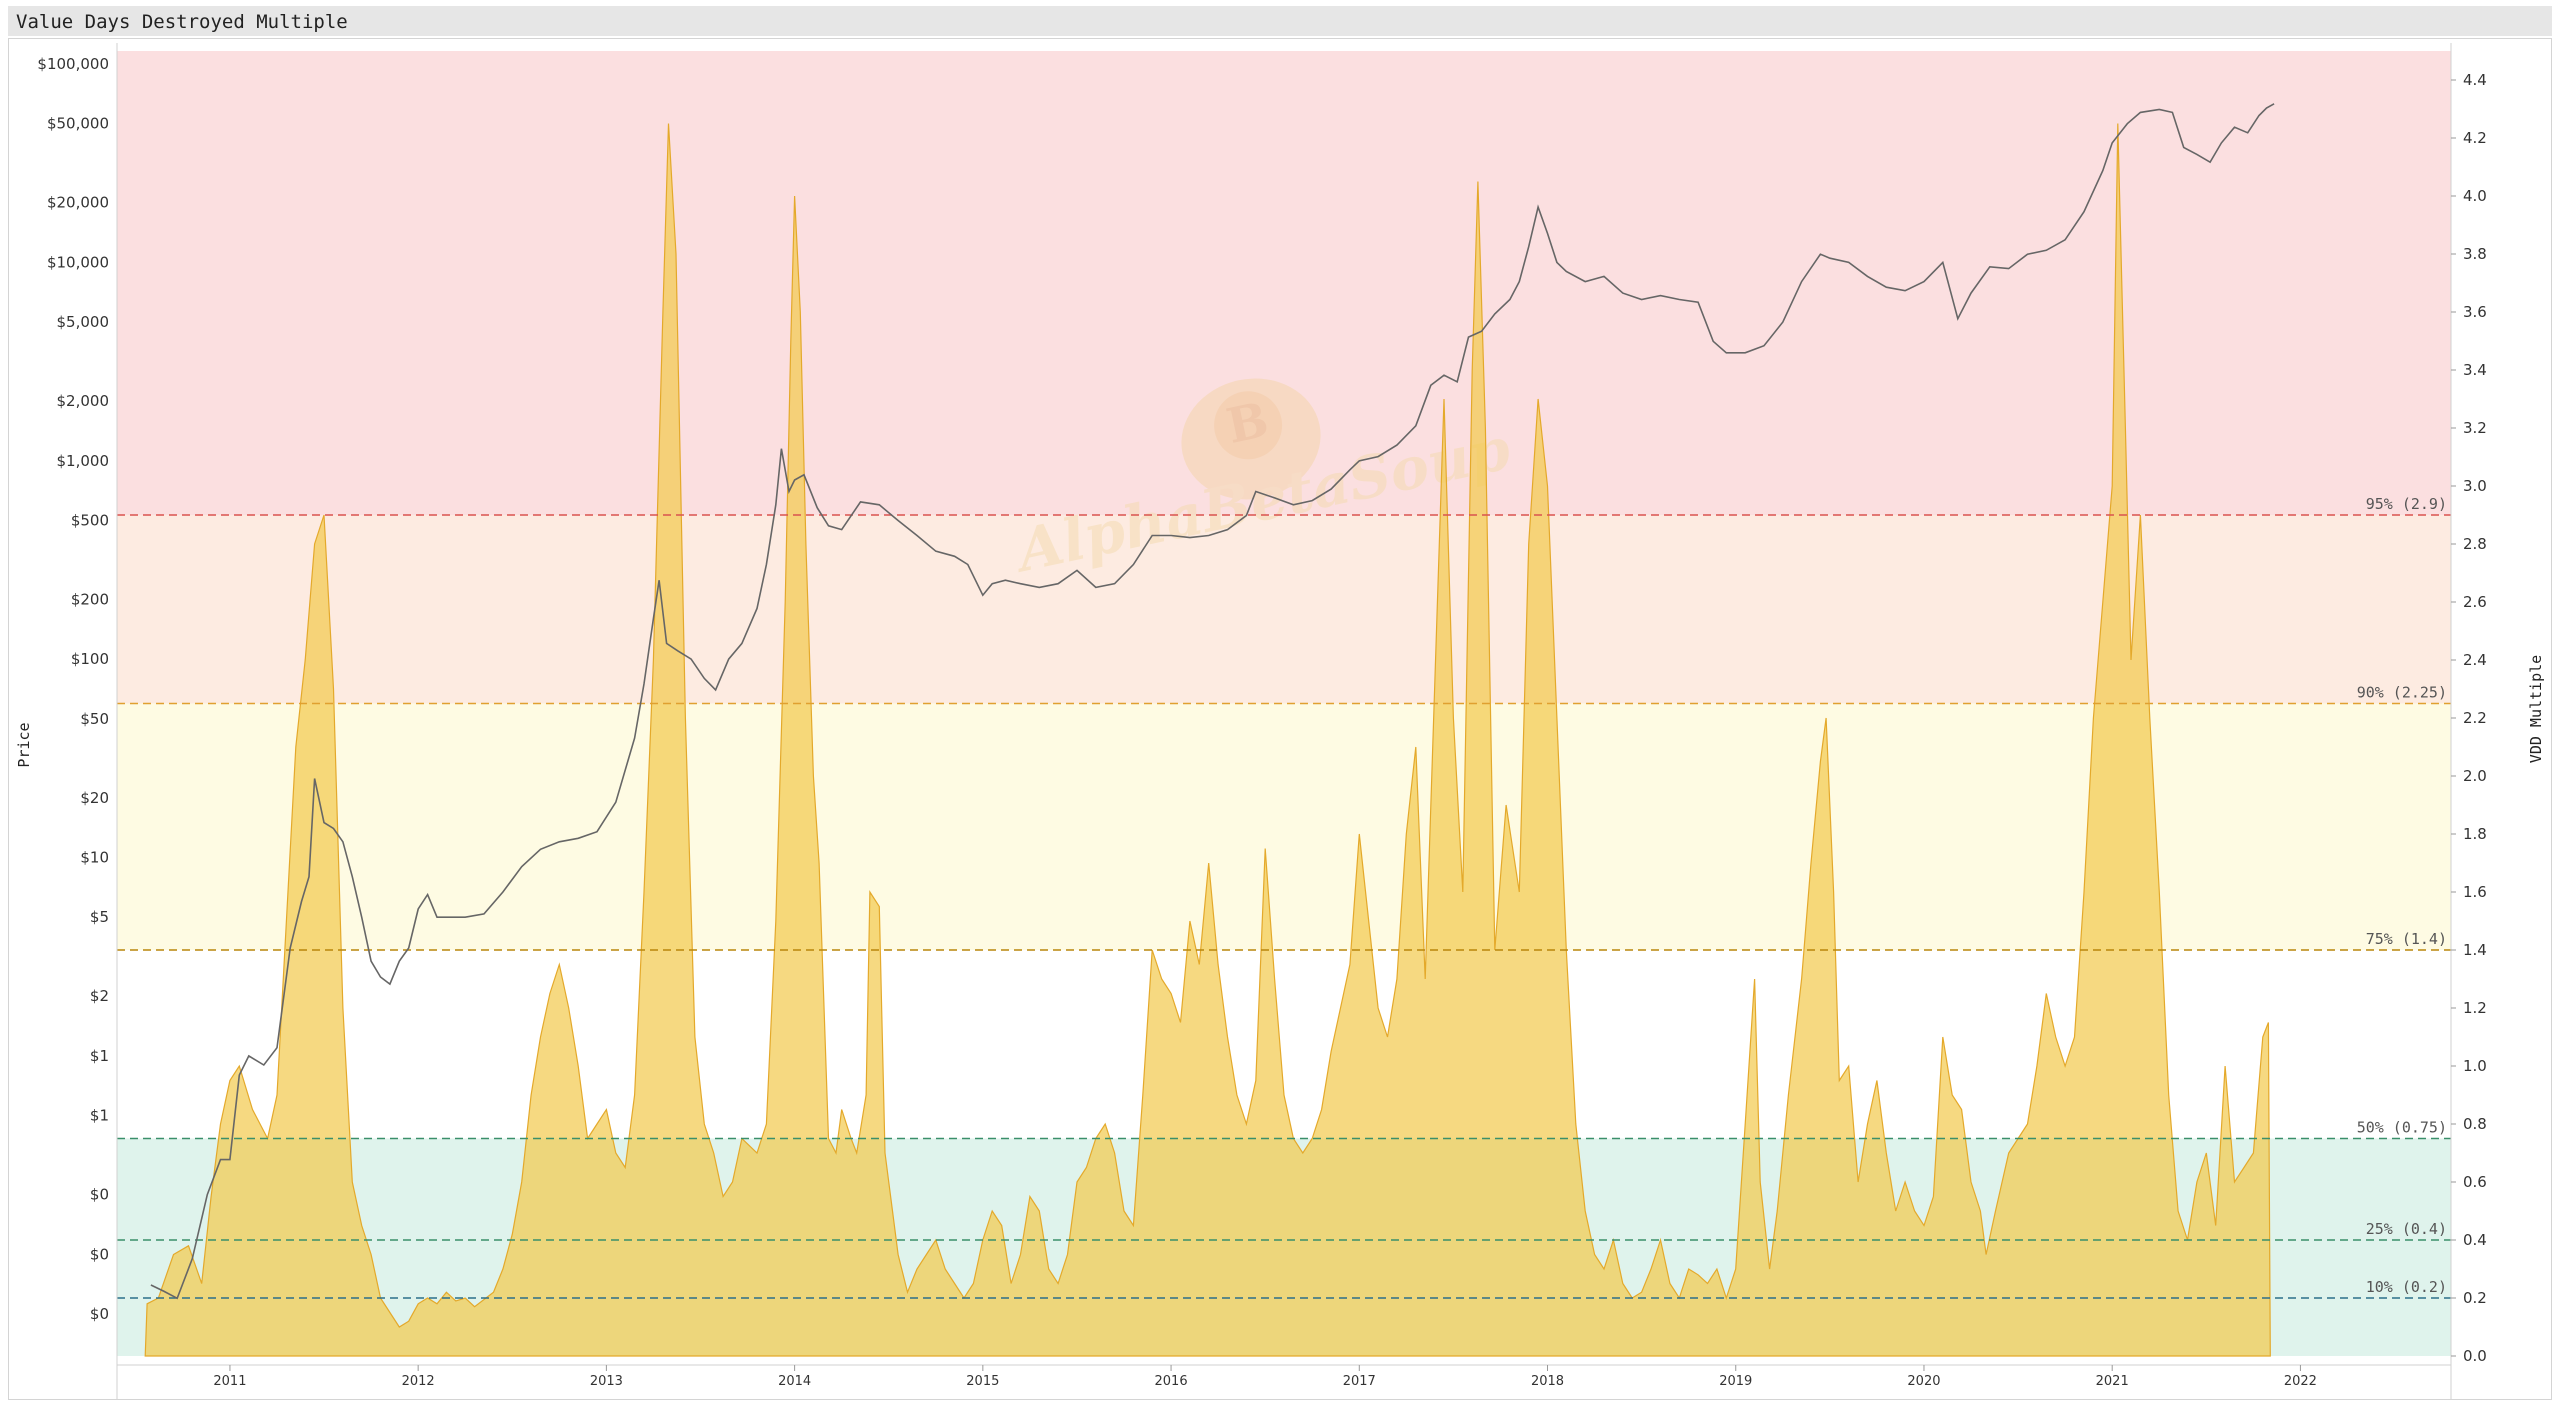  Describe the element at coordinates (2475, 1298) in the screenshot. I see `right-tick-label: 0.2` at that location.